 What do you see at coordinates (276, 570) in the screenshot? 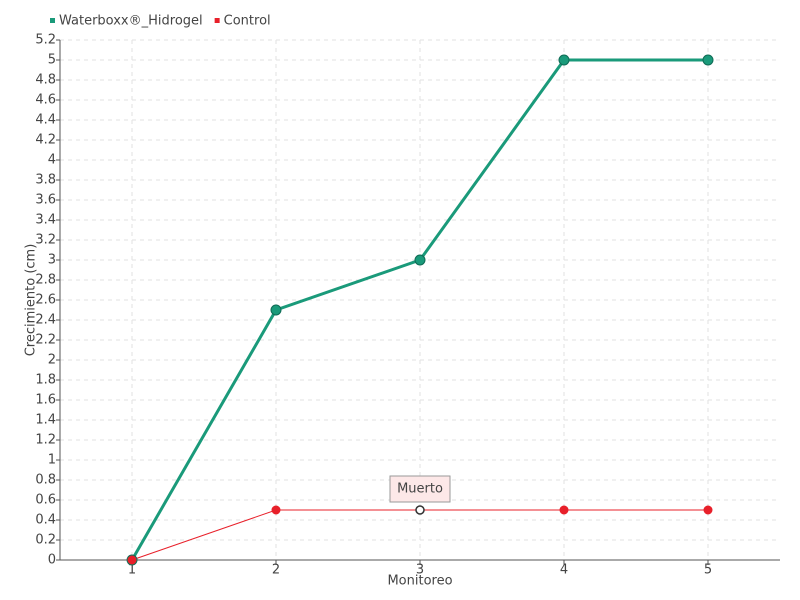
I see `x-tick-label: 2` at bounding box center [276, 570].